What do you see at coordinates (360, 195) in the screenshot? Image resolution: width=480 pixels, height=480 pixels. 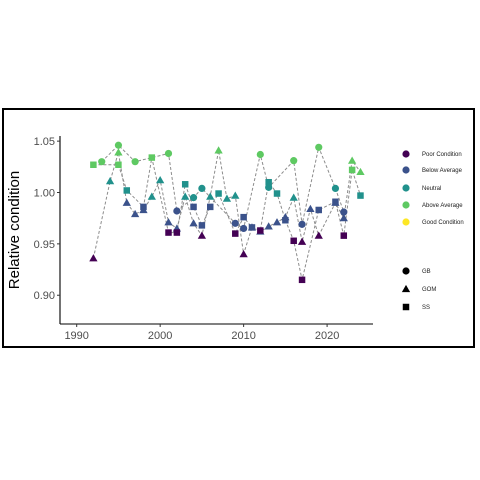 I see `data-point-ss-2024` at bounding box center [360, 195].